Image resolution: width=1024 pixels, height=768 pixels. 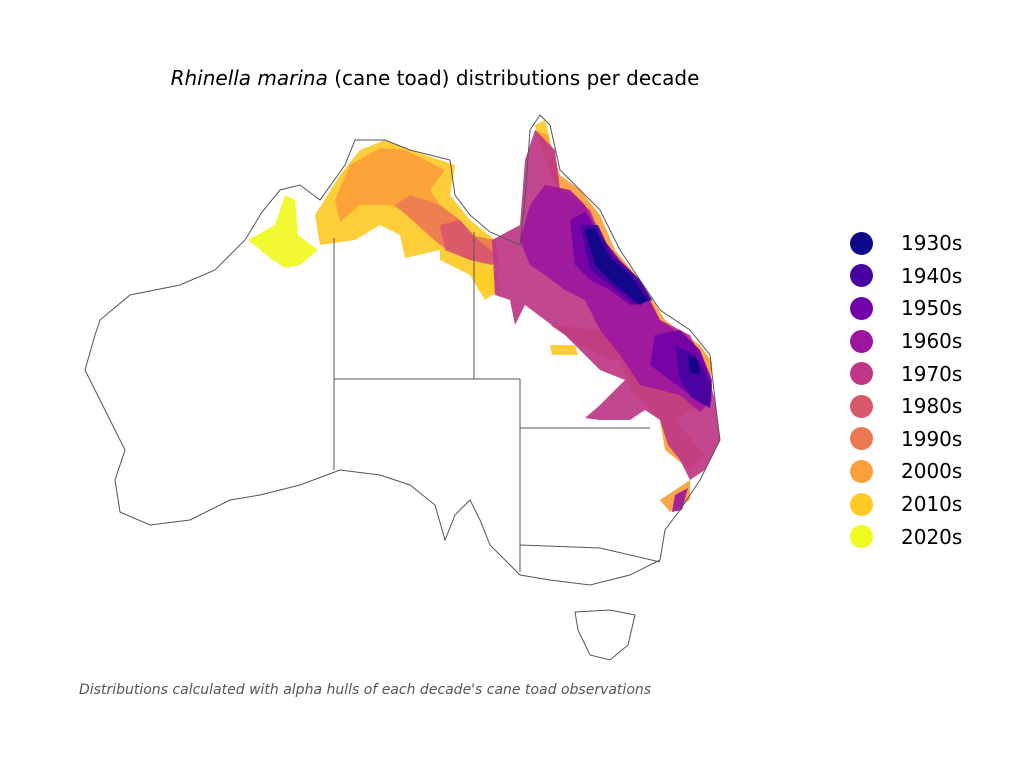 I want to click on legend-label: 1970s, so click(x=932, y=373).